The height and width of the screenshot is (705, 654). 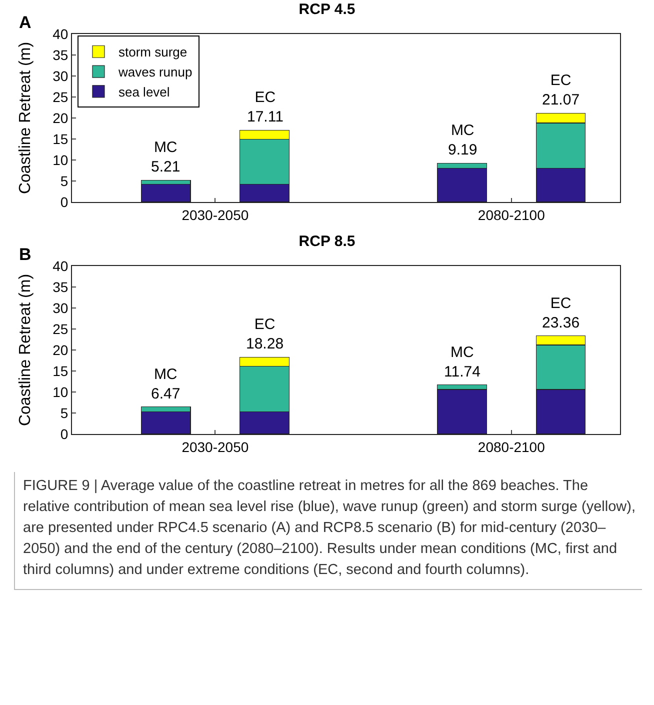 I want to click on legend-label: sea level, so click(x=144, y=92).